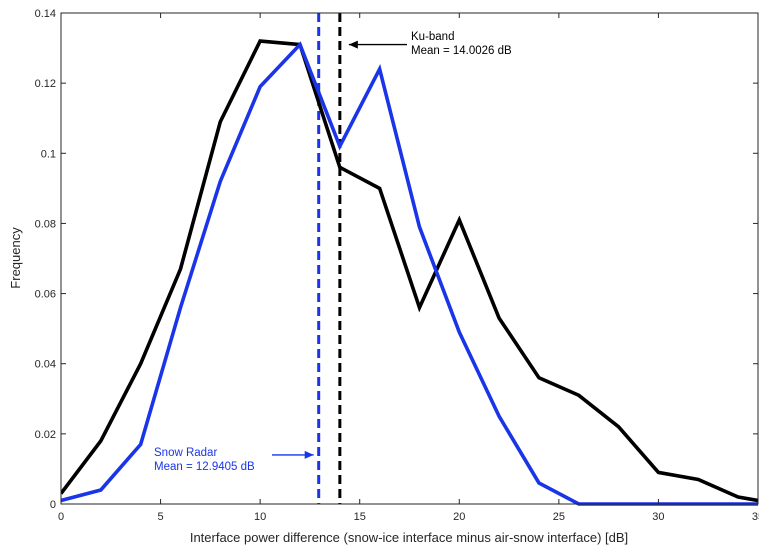 The height and width of the screenshot is (547, 759). I want to click on y-tick-label: 0, so click(53, 505).